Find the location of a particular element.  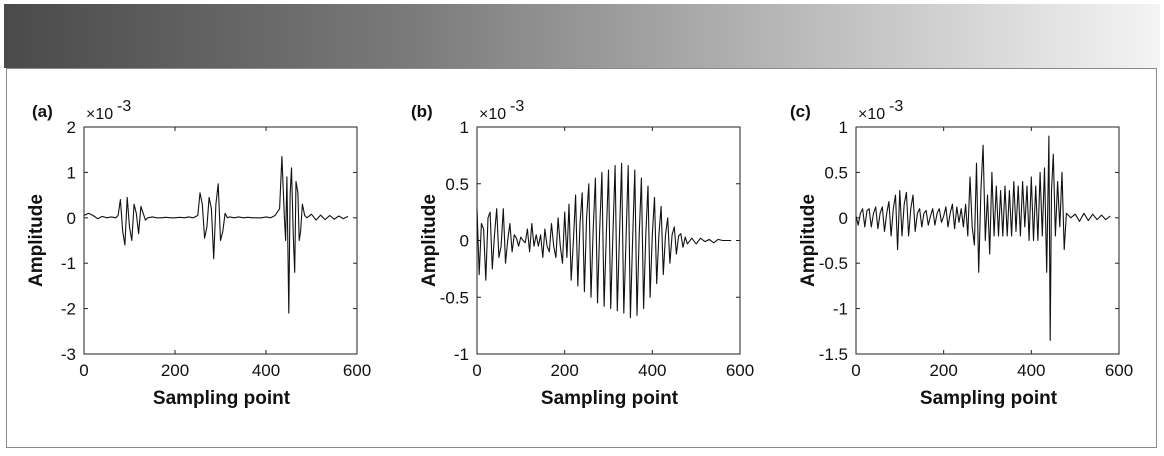

y-tick-label-a: -1 is located at coordinates (68, 263).